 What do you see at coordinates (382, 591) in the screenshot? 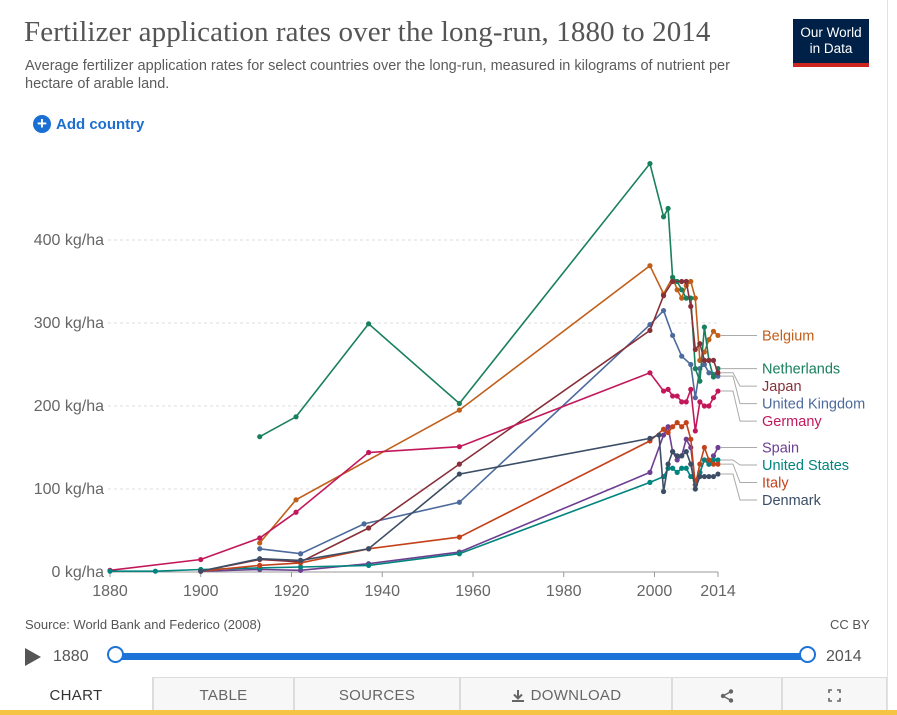
I see `x-tick-label: 1940` at bounding box center [382, 591].